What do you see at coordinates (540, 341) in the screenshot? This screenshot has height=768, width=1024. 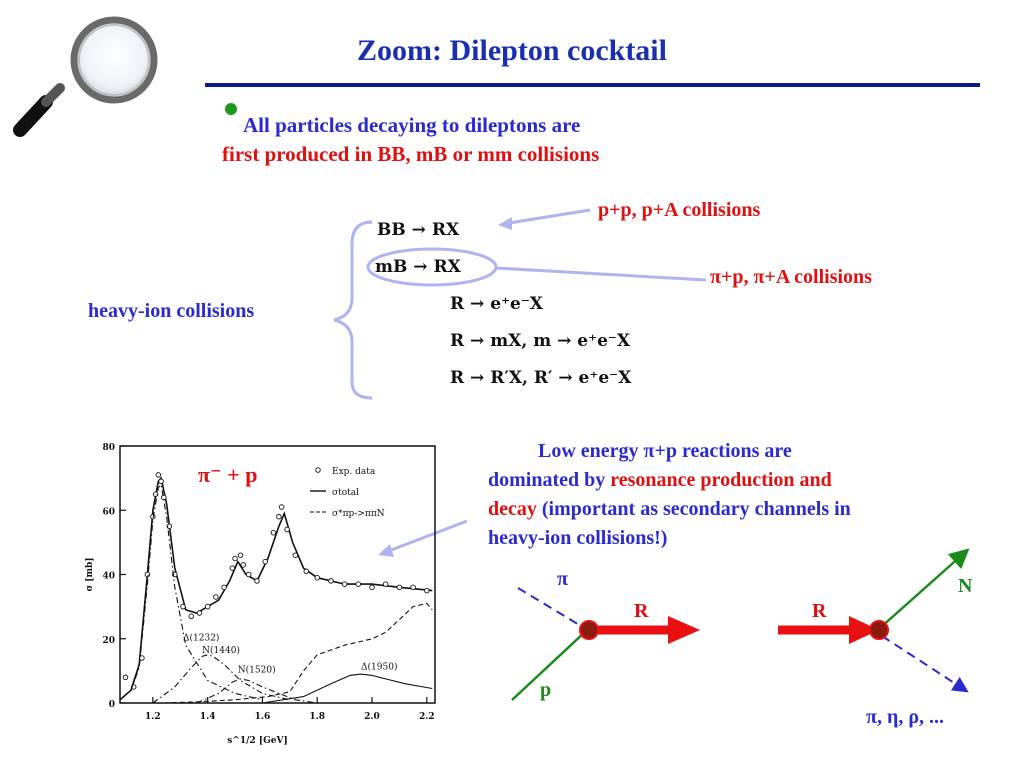 I see `equation-R-mX: R → mX, m → e⁺e⁻X` at bounding box center [540, 341].